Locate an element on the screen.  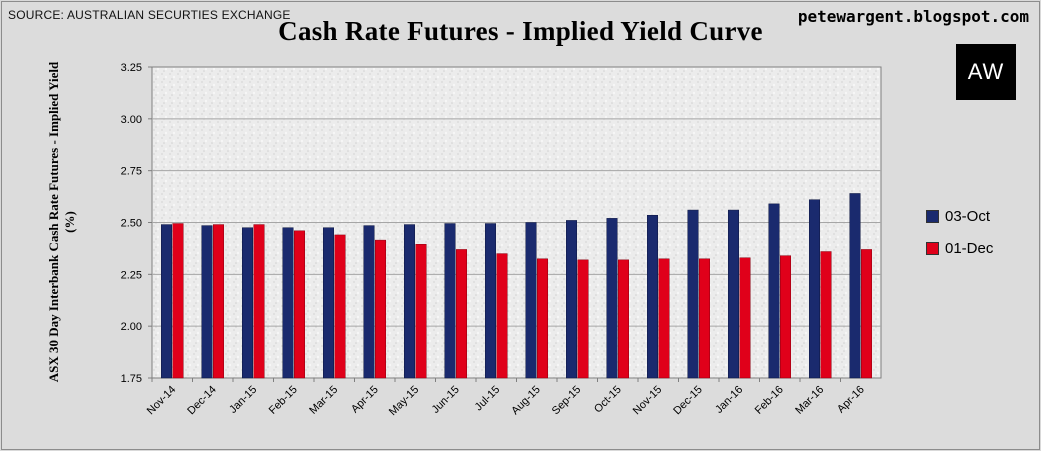
x-tick-label: Mar-16 is located at coordinates (809, 400).